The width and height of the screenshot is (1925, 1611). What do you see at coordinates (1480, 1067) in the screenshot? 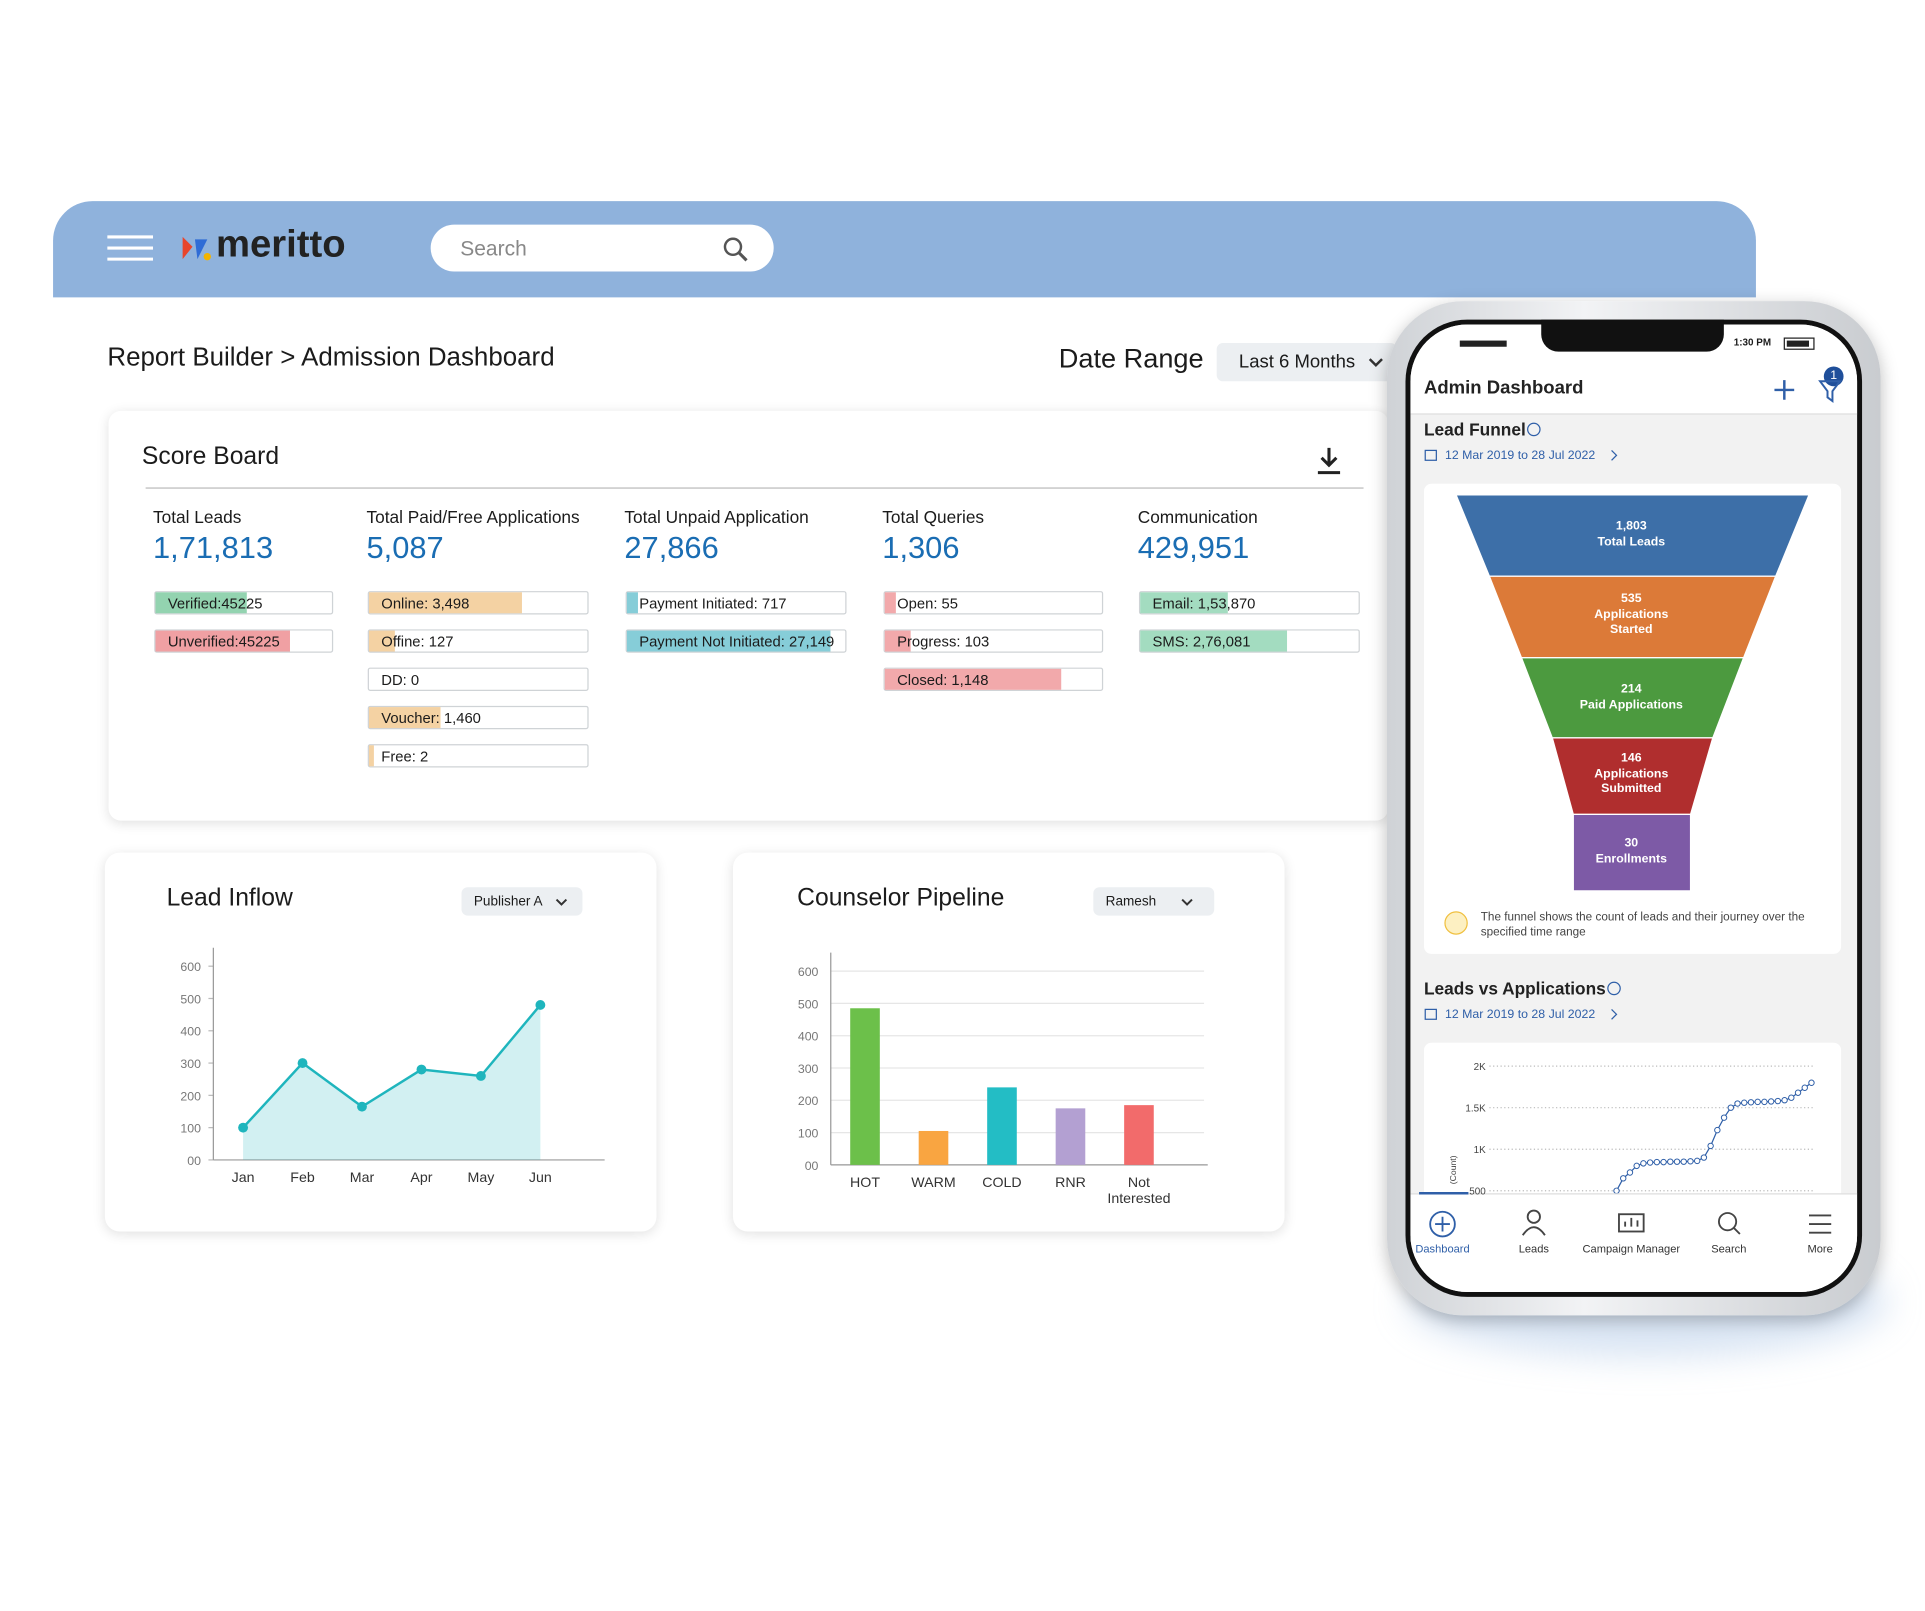
I see `y-tick-label: 2K` at bounding box center [1480, 1067].